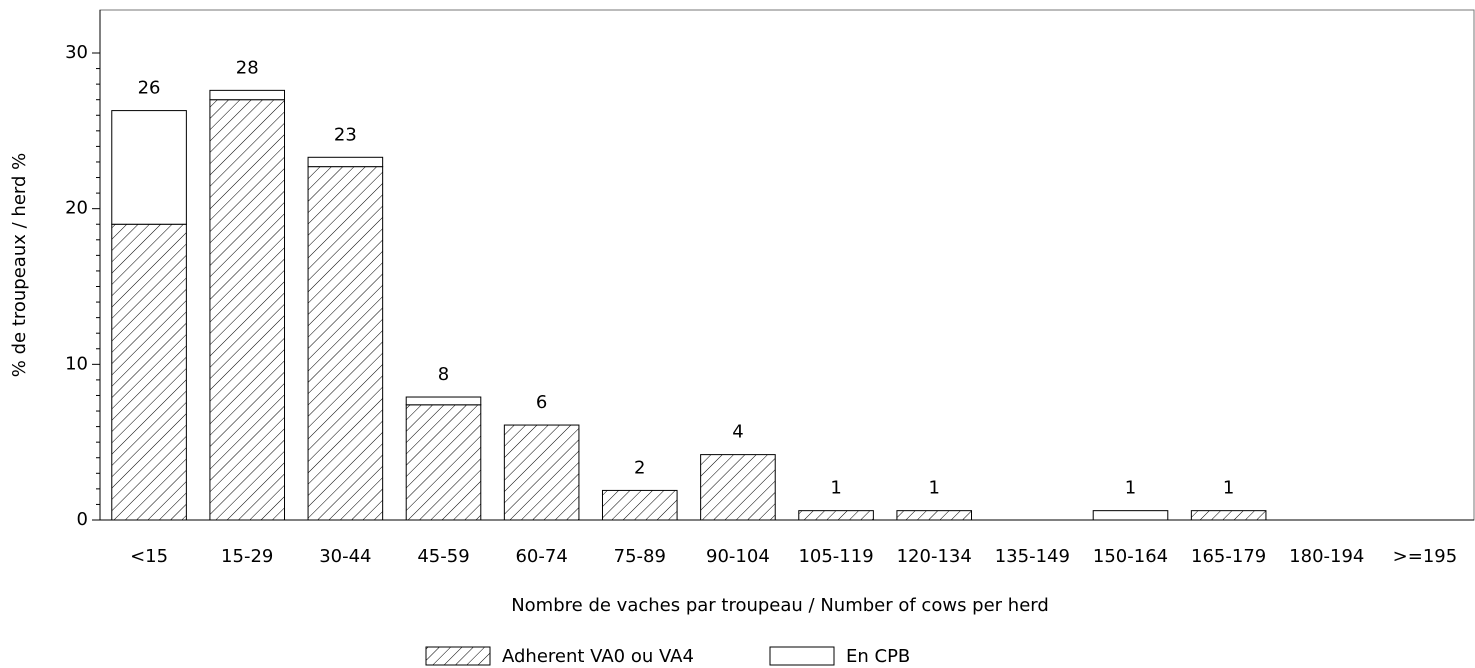 This screenshot has width=1475, height=668. What do you see at coordinates (76, 363) in the screenshot?
I see `y-tick-label: 10` at bounding box center [76, 363].